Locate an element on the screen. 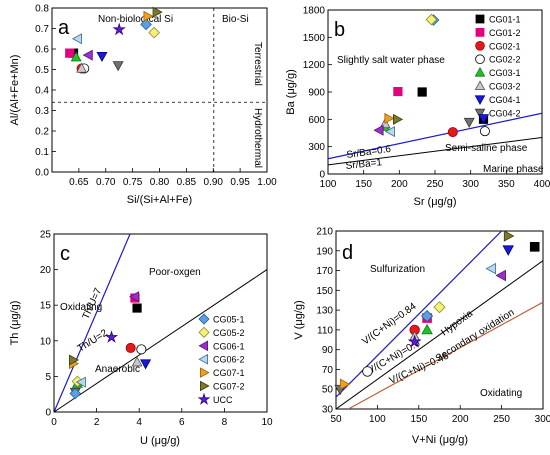 This screenshot has height=455, width=550. y-tick-label: 0.7 is located at coordinates (42, 29).